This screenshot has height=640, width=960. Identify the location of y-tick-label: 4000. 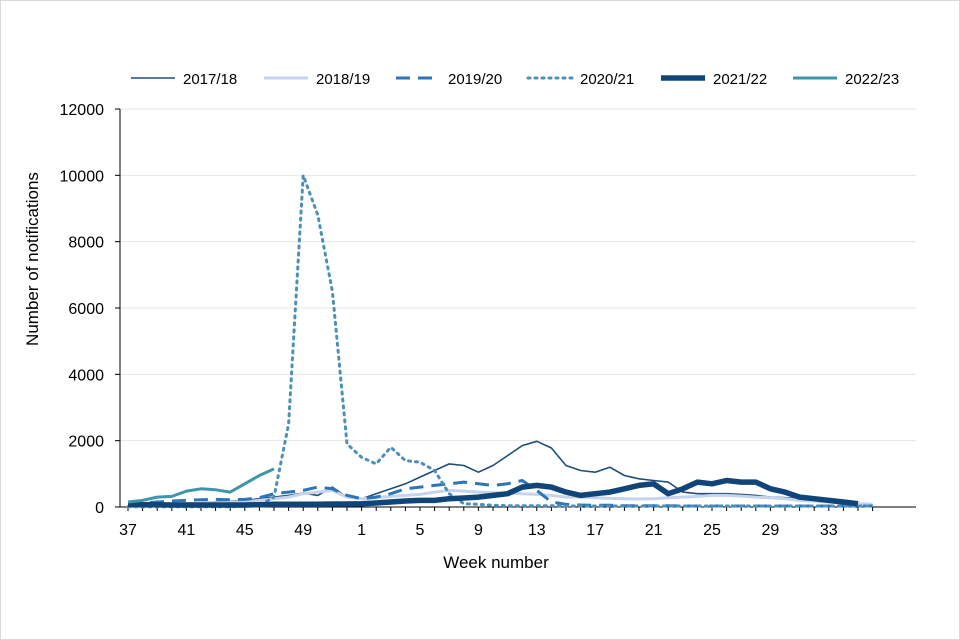
(86, 375).